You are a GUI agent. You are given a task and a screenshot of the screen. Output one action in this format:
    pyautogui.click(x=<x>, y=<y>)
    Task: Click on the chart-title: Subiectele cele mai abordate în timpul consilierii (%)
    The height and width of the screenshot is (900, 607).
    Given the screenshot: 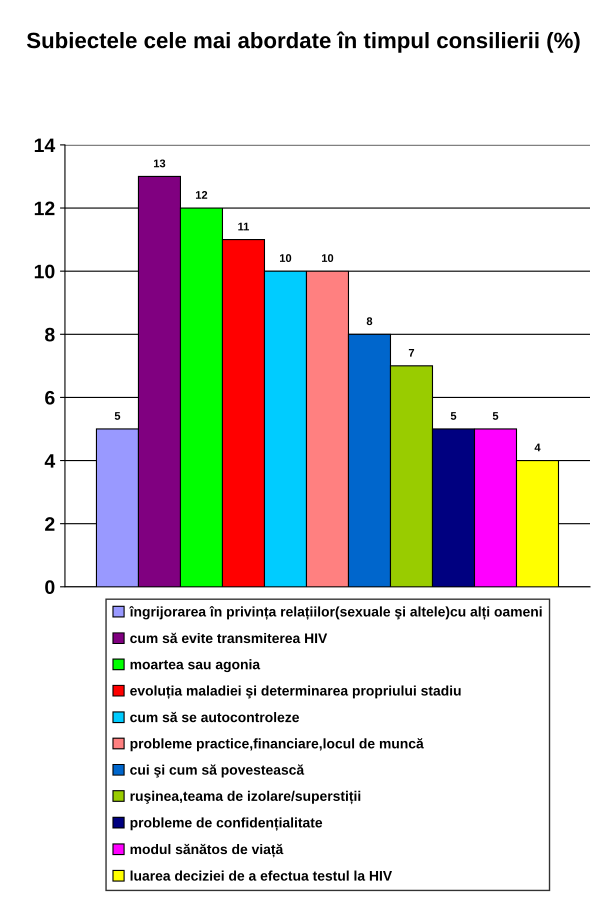 What is the action you would take?
    pyautogui.click(x=303, y=42)
    